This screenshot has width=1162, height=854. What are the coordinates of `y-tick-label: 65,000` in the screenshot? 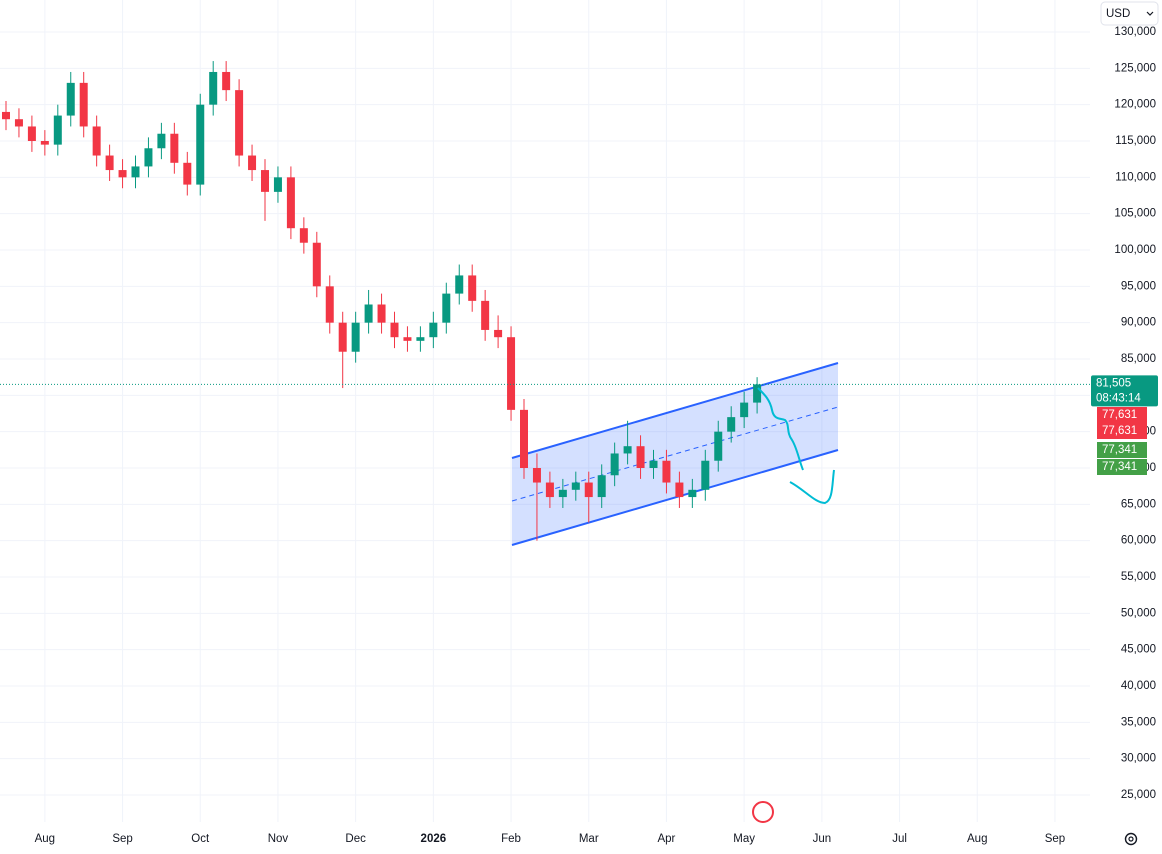 It's located at (1138, 504).